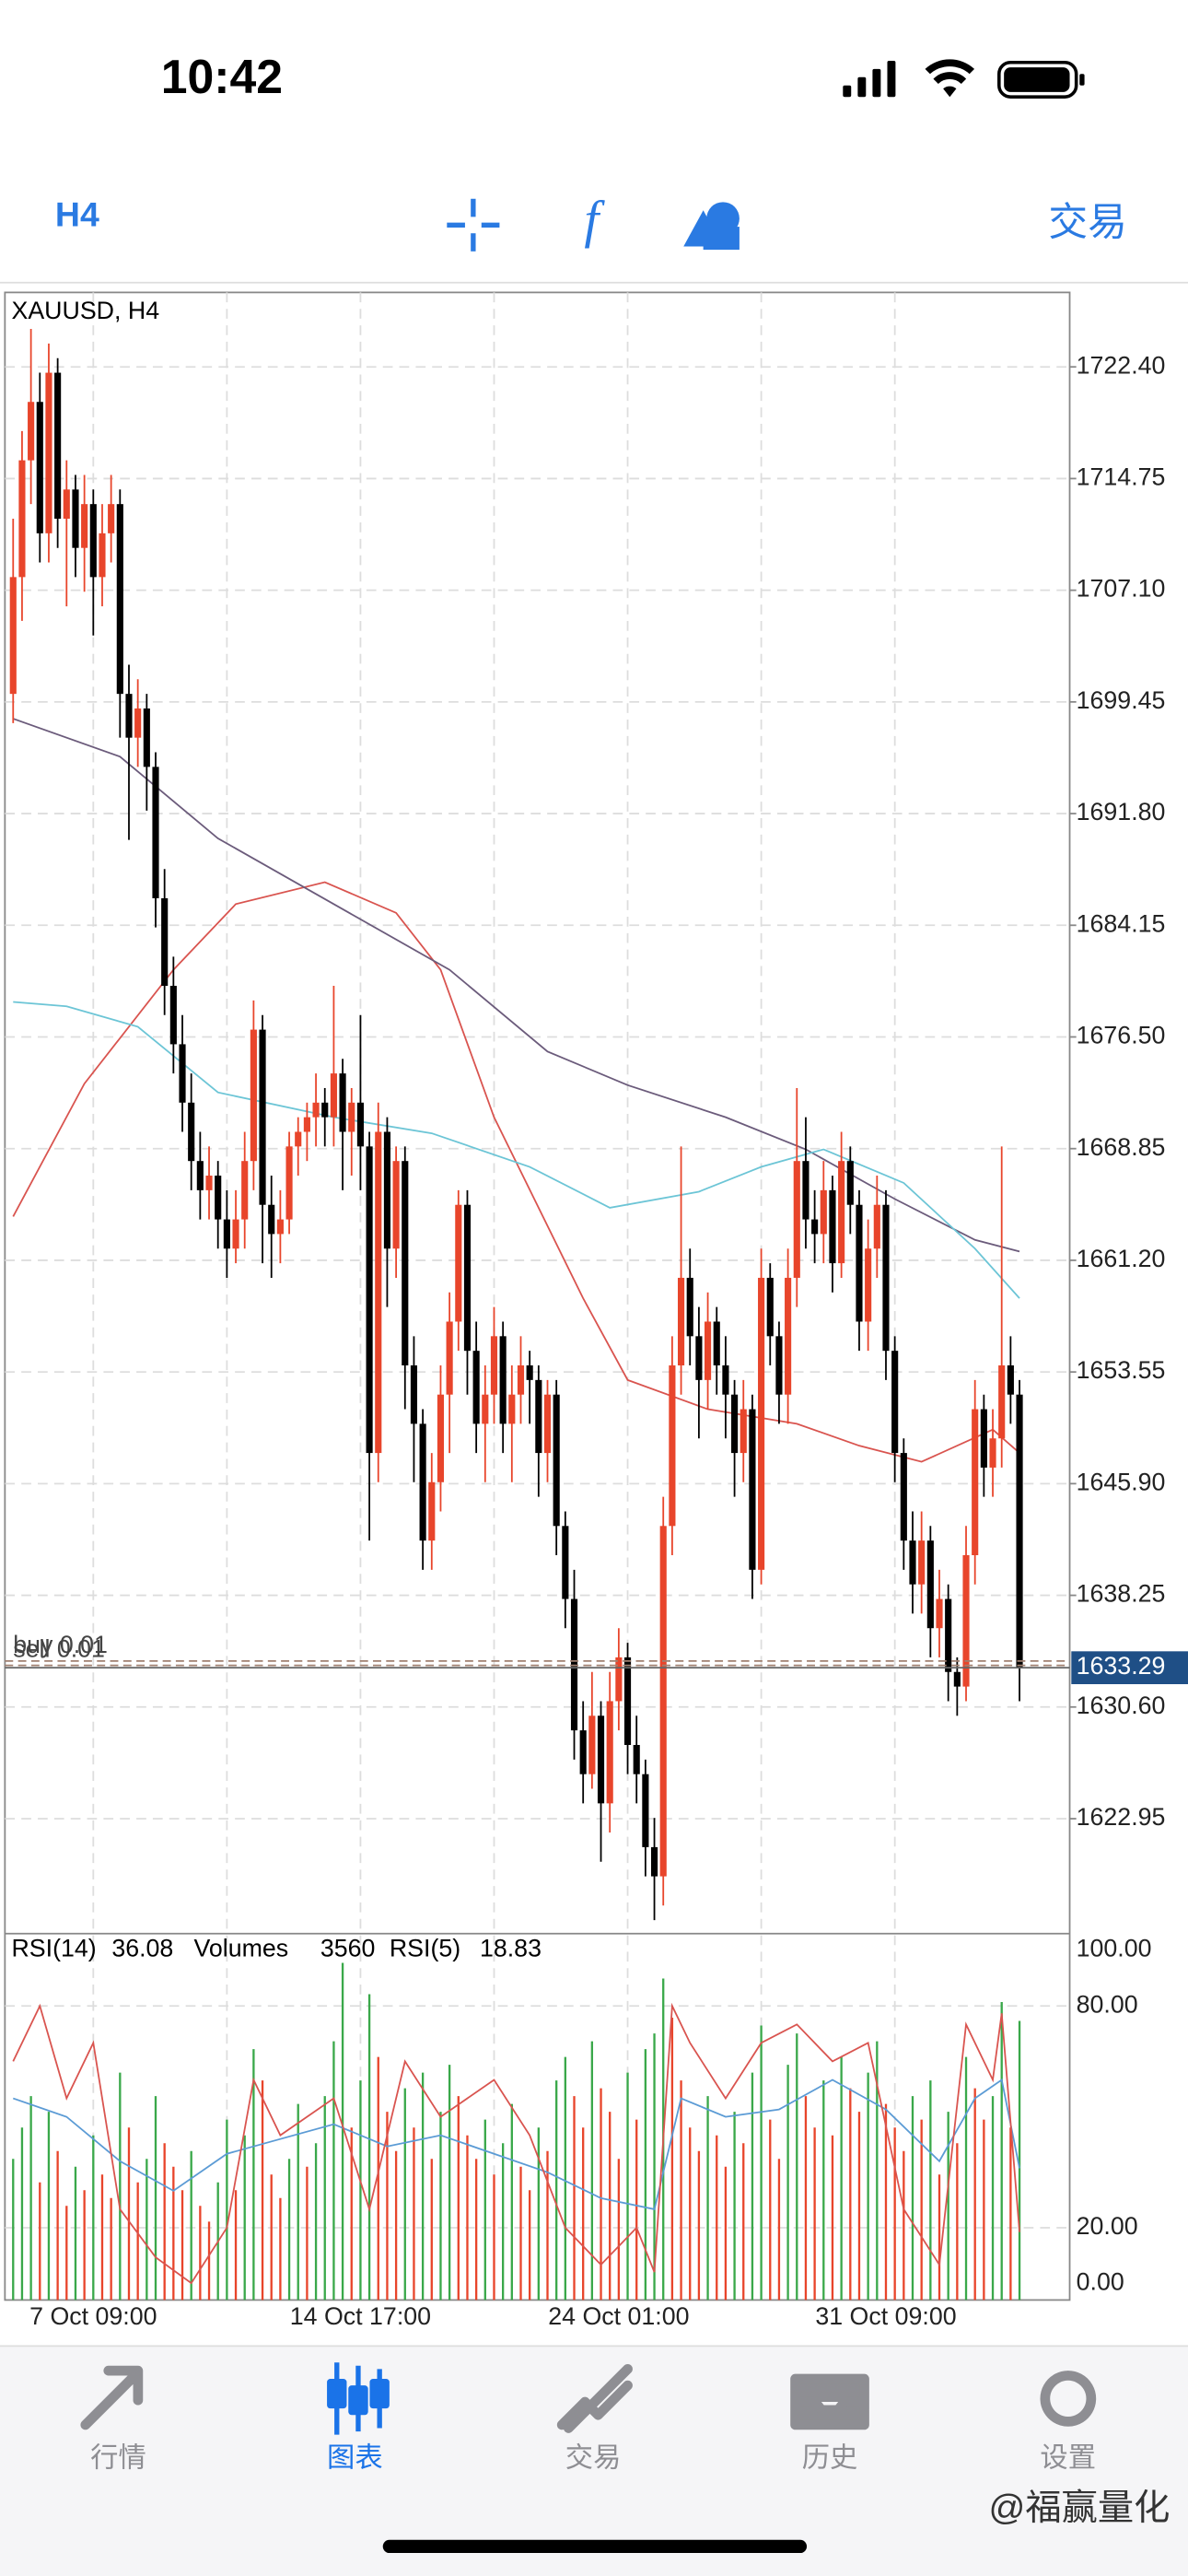 This screenshot has height=2576, width=1188. I want to click on status-time: 10:42, so click(222, 76).